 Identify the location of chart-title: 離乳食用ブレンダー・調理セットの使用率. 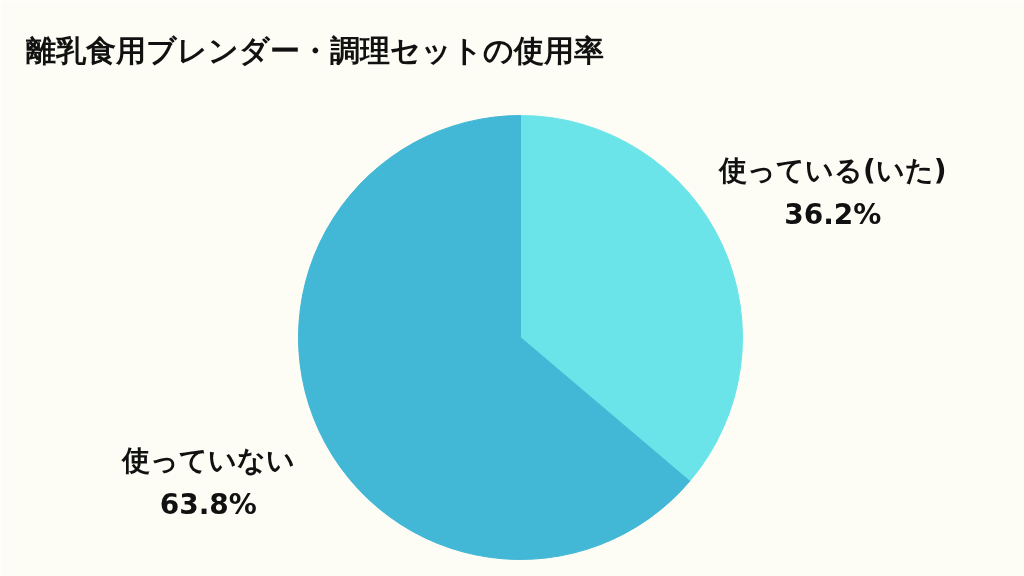
(314, 50).